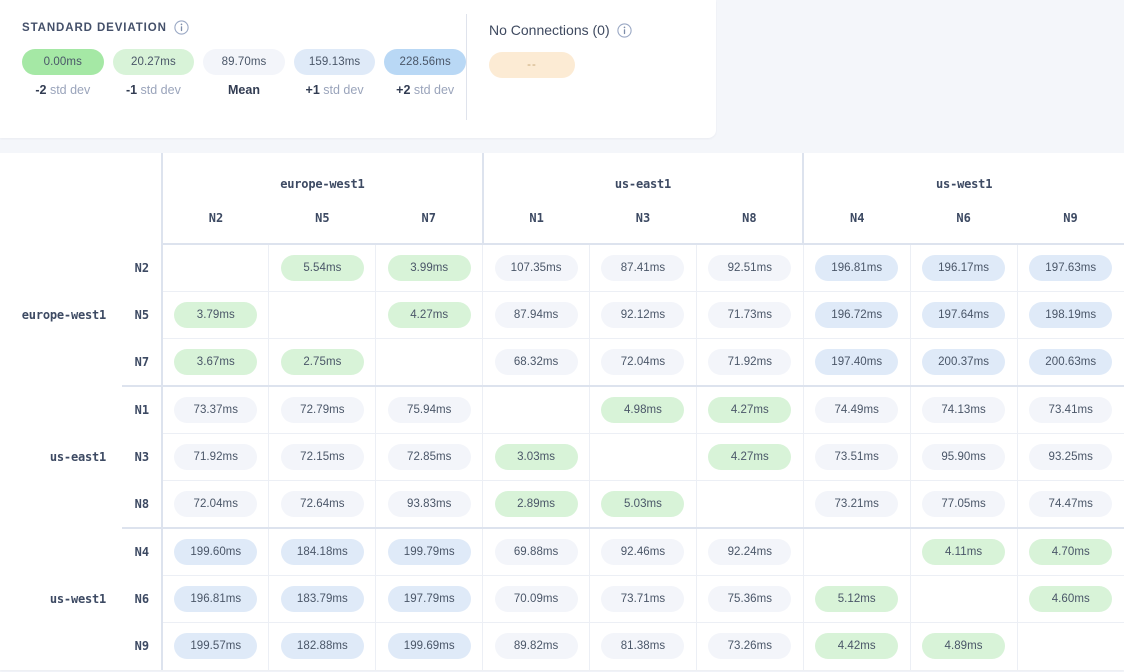 The height and width of the screenshot is (672, 1124). What do you see at coordinates (61, 598) in the screenshot?
I see `row-group-label-us-west1: us-west1` at bounding box center [61, 598].